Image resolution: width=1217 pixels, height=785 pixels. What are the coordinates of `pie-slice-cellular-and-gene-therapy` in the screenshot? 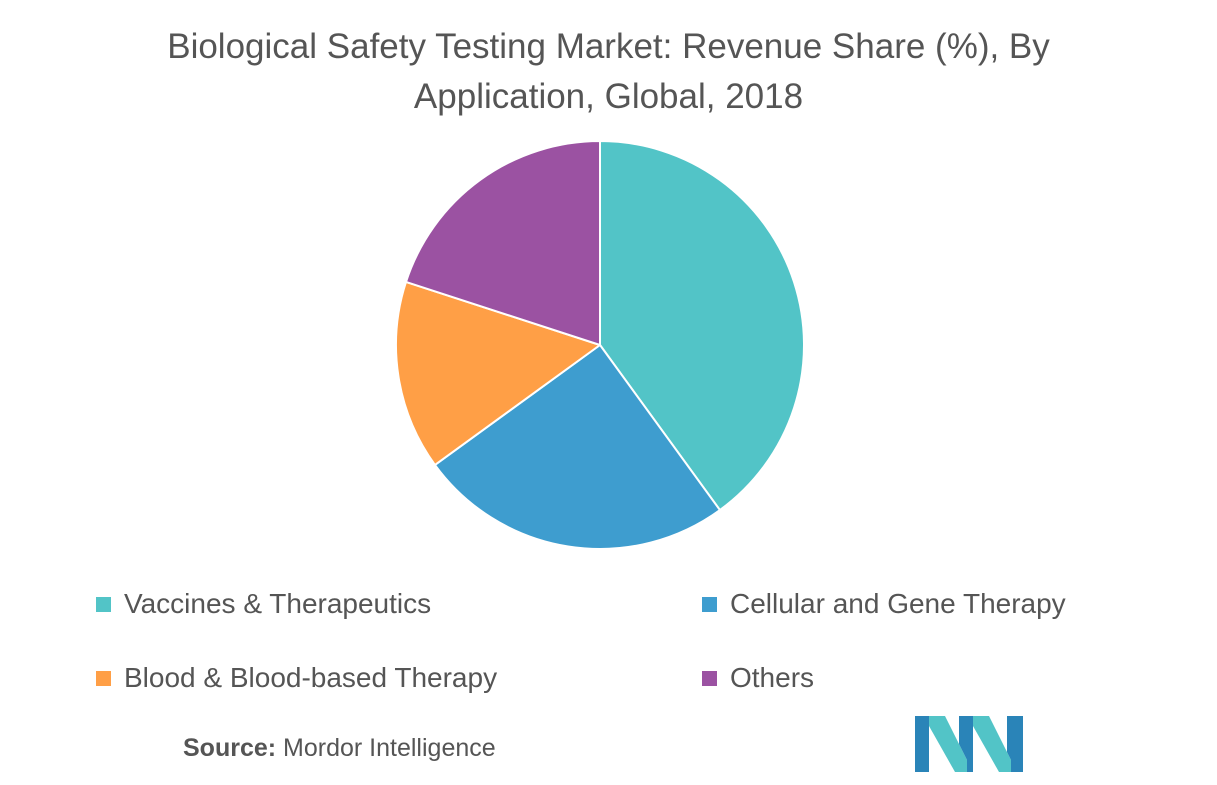 It's located at (577, 447).